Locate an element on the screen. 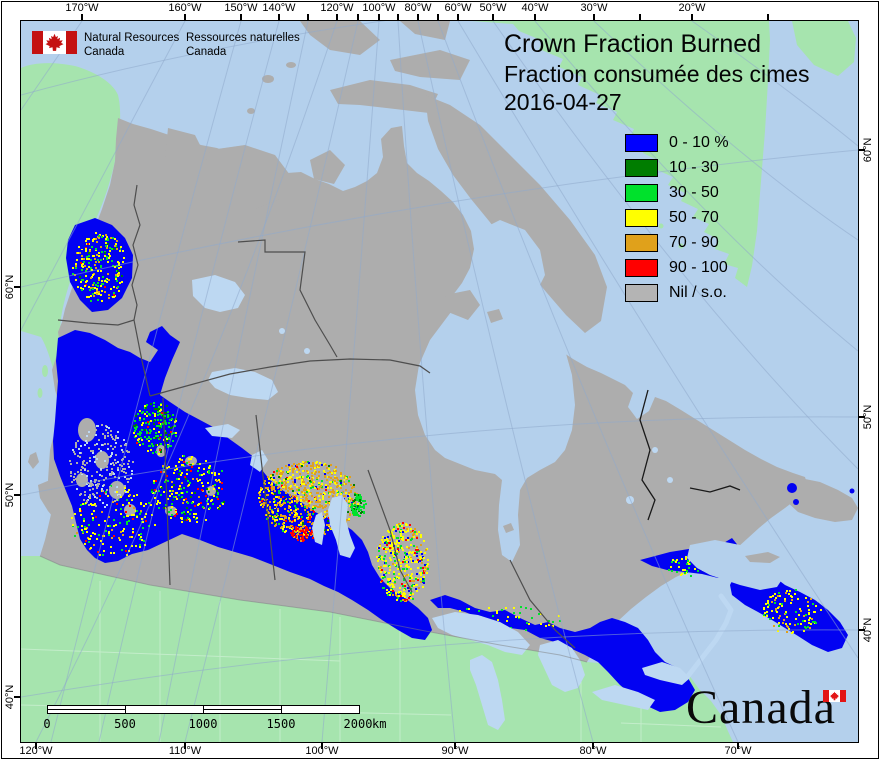  lon-tick-top-minor is located at coordinates (358, 17).